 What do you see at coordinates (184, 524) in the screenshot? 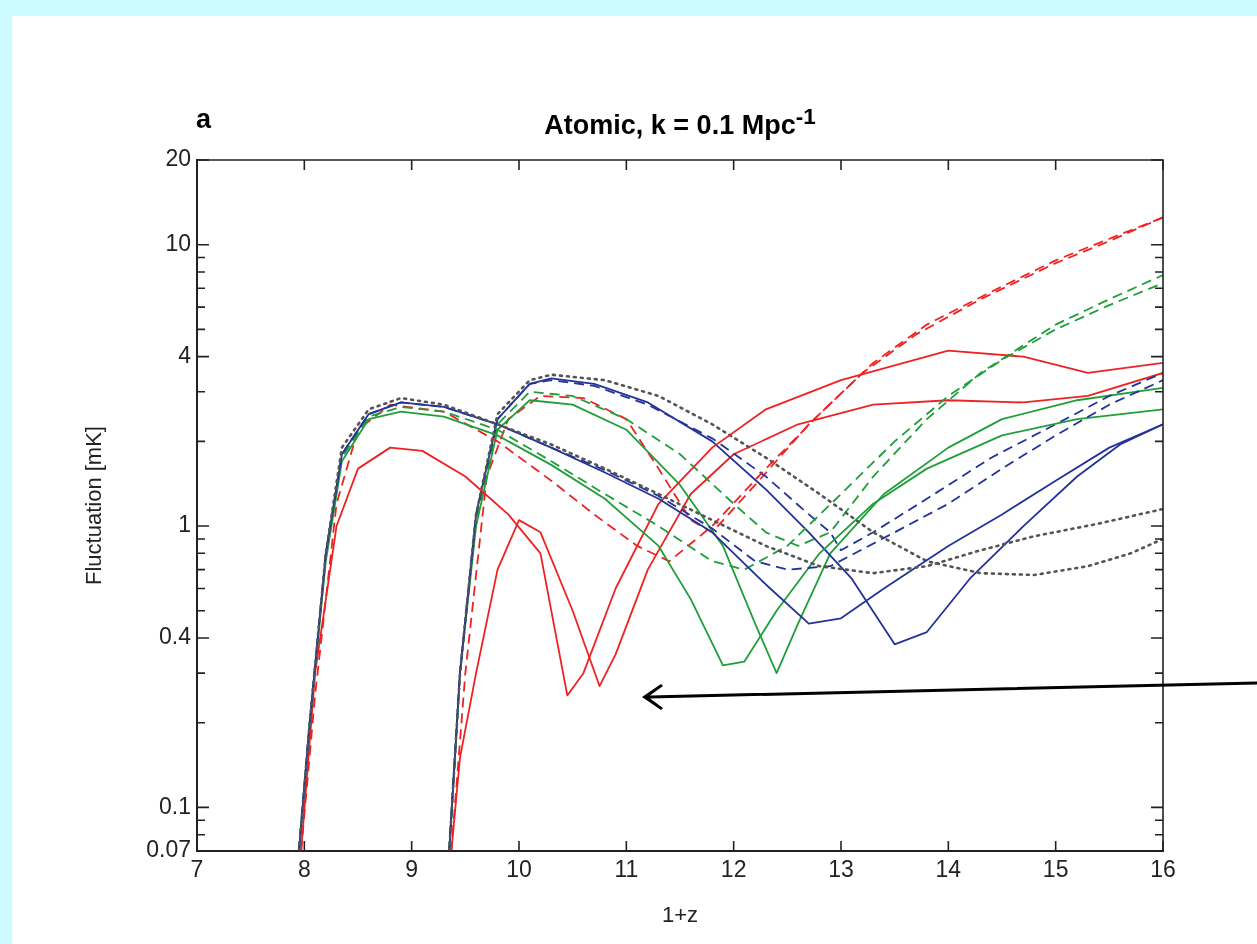
I see `y-tick-label: 1` at bounding box center [184, 524].